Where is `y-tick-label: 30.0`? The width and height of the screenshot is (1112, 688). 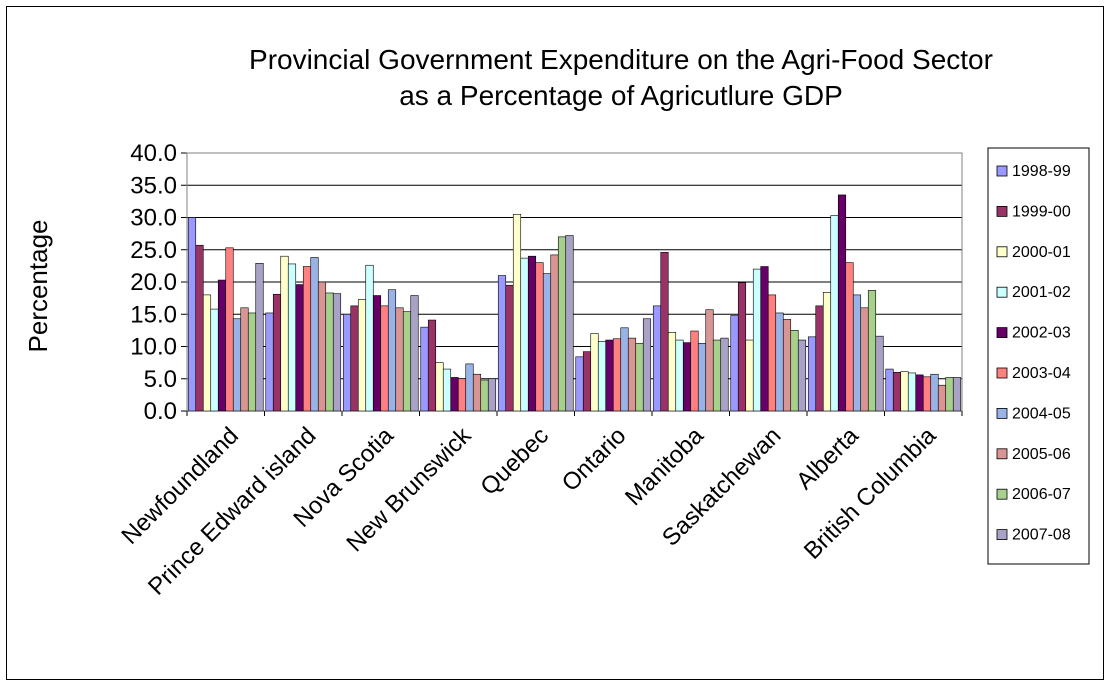
y-tick-label: 30.0 is located at coordinates (153, 218).